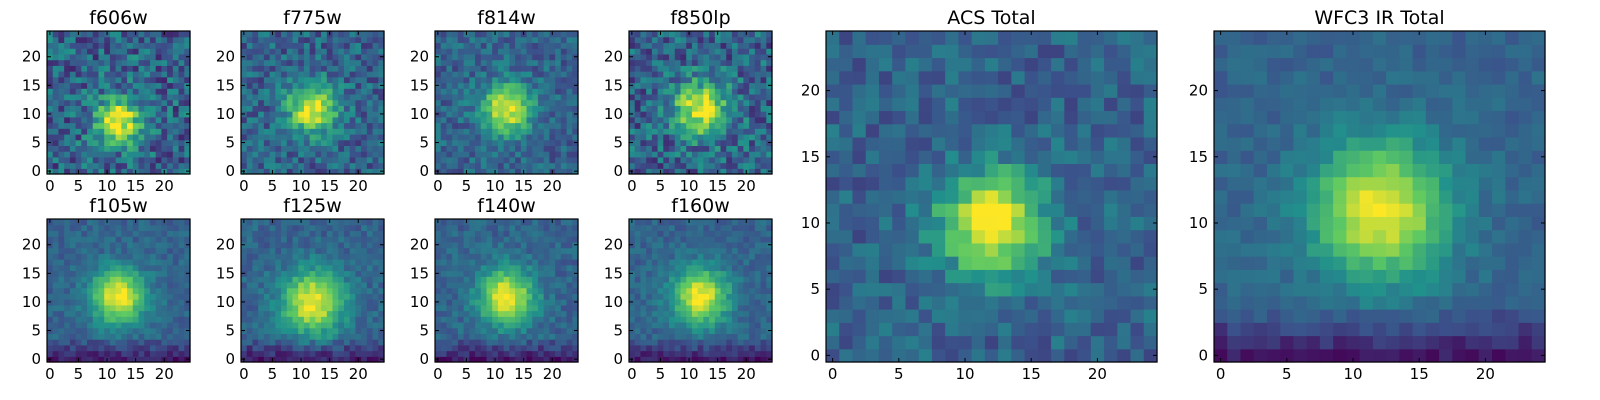 The image size is (1600, 400). What do you see at coordinates (329, 186) in the screenshot?
I see `x-tick-label: 15` at bounding box center [329, 186].